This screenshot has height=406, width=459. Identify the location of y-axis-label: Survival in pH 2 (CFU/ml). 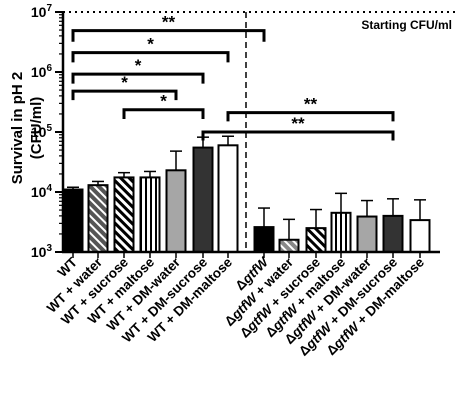
(27, 128).